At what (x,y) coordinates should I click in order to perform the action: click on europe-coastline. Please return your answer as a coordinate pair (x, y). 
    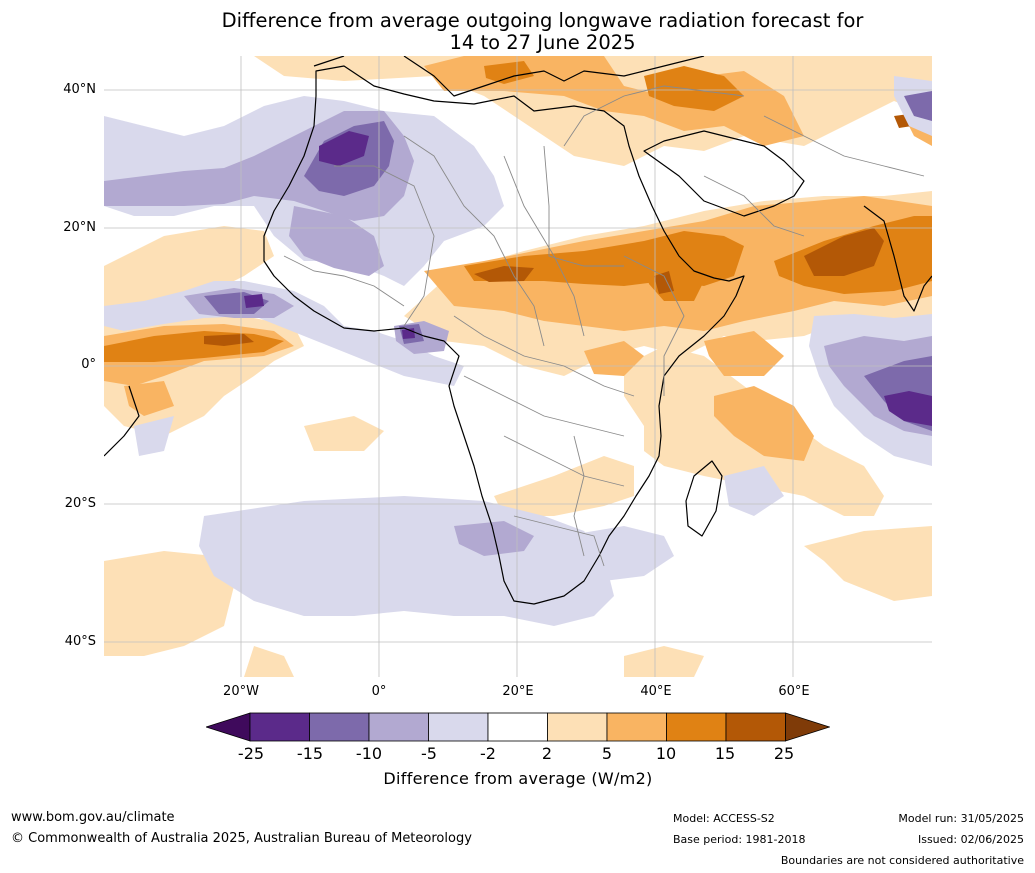
    Looking at the image, I should click on (509, 76).